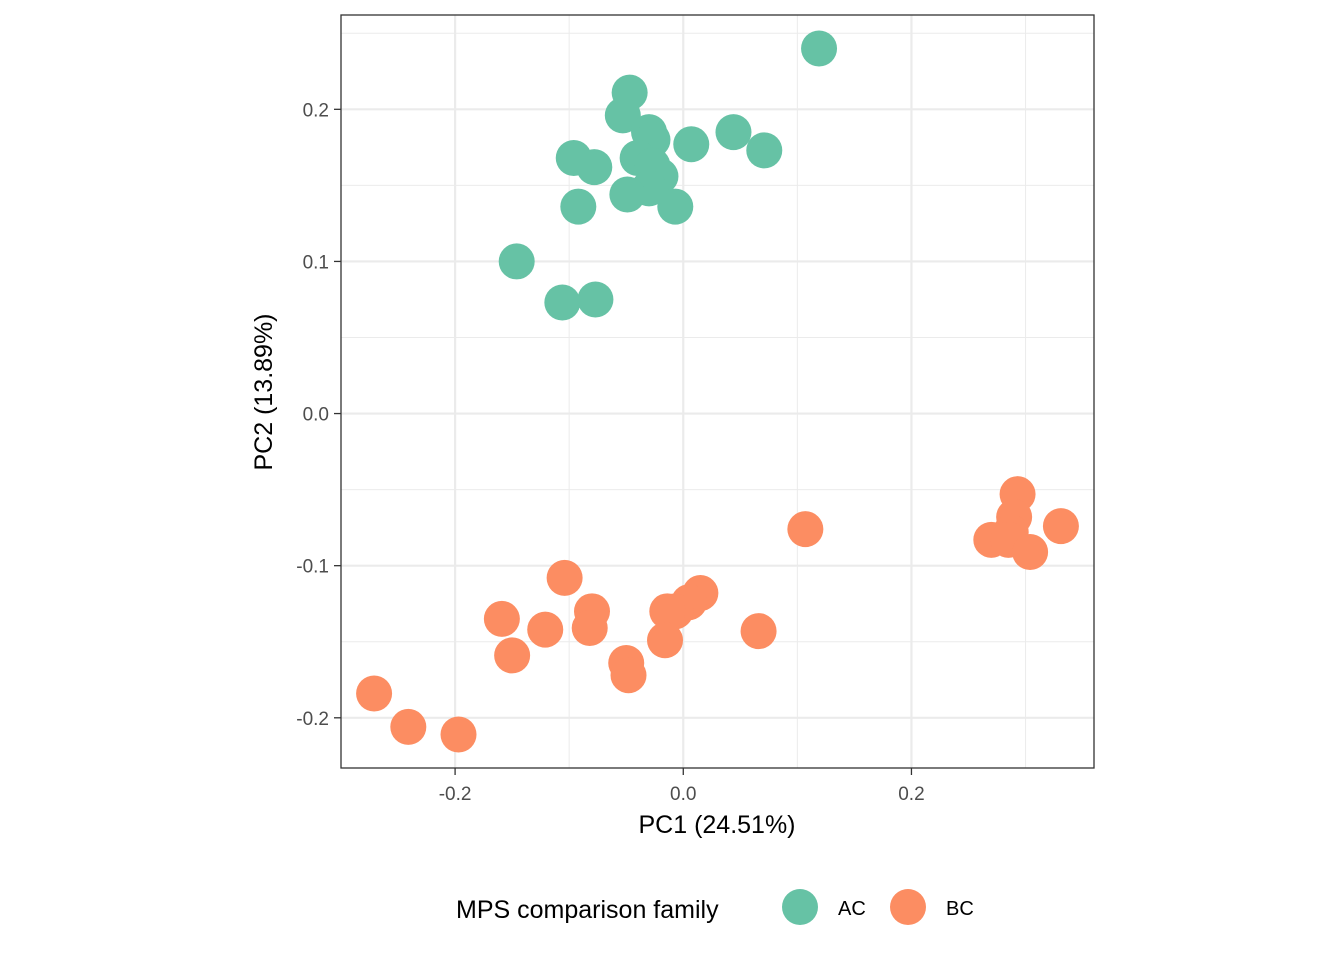  Describe the element at coordinates (587, 910) in the screenshot. I see `legend-title: MPS comparison family` at that location.